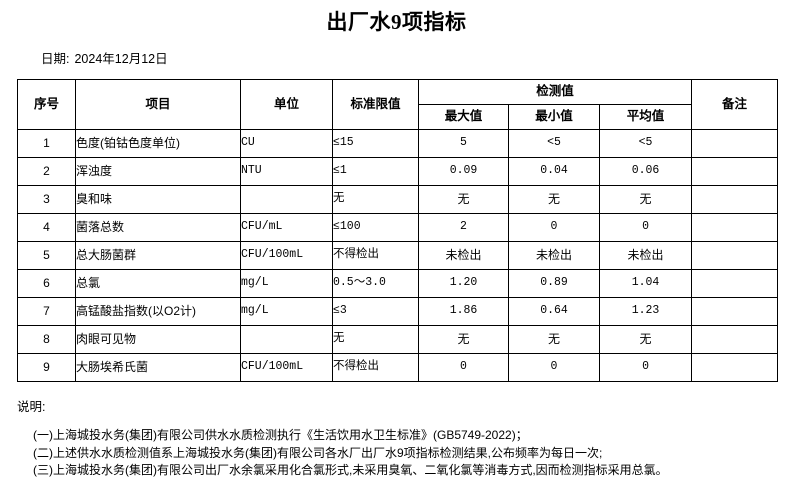 The image size is (793, 487). I want to click on table-row: 2 浑浊度 NTU ≤1 0.09 0.04 0.06, so click(398, 171).